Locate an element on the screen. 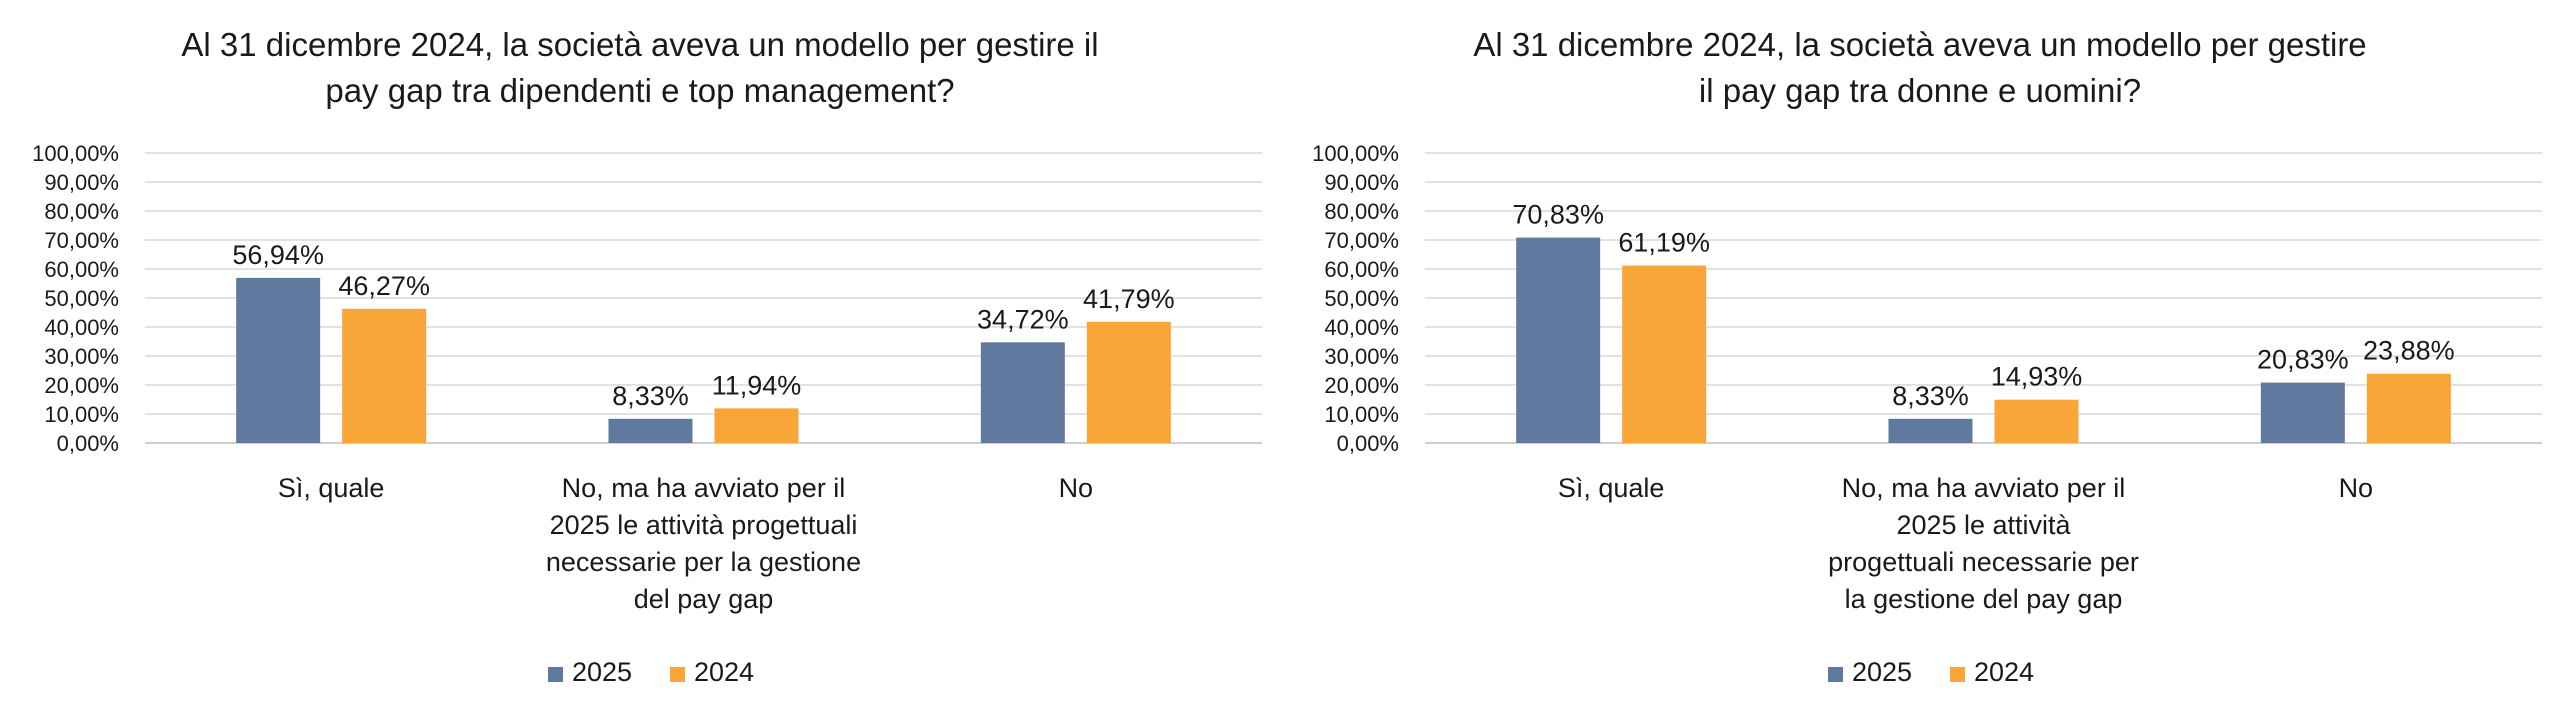  x-category-label-line: necessarie per la gestione is located at coordinates (703, 562).